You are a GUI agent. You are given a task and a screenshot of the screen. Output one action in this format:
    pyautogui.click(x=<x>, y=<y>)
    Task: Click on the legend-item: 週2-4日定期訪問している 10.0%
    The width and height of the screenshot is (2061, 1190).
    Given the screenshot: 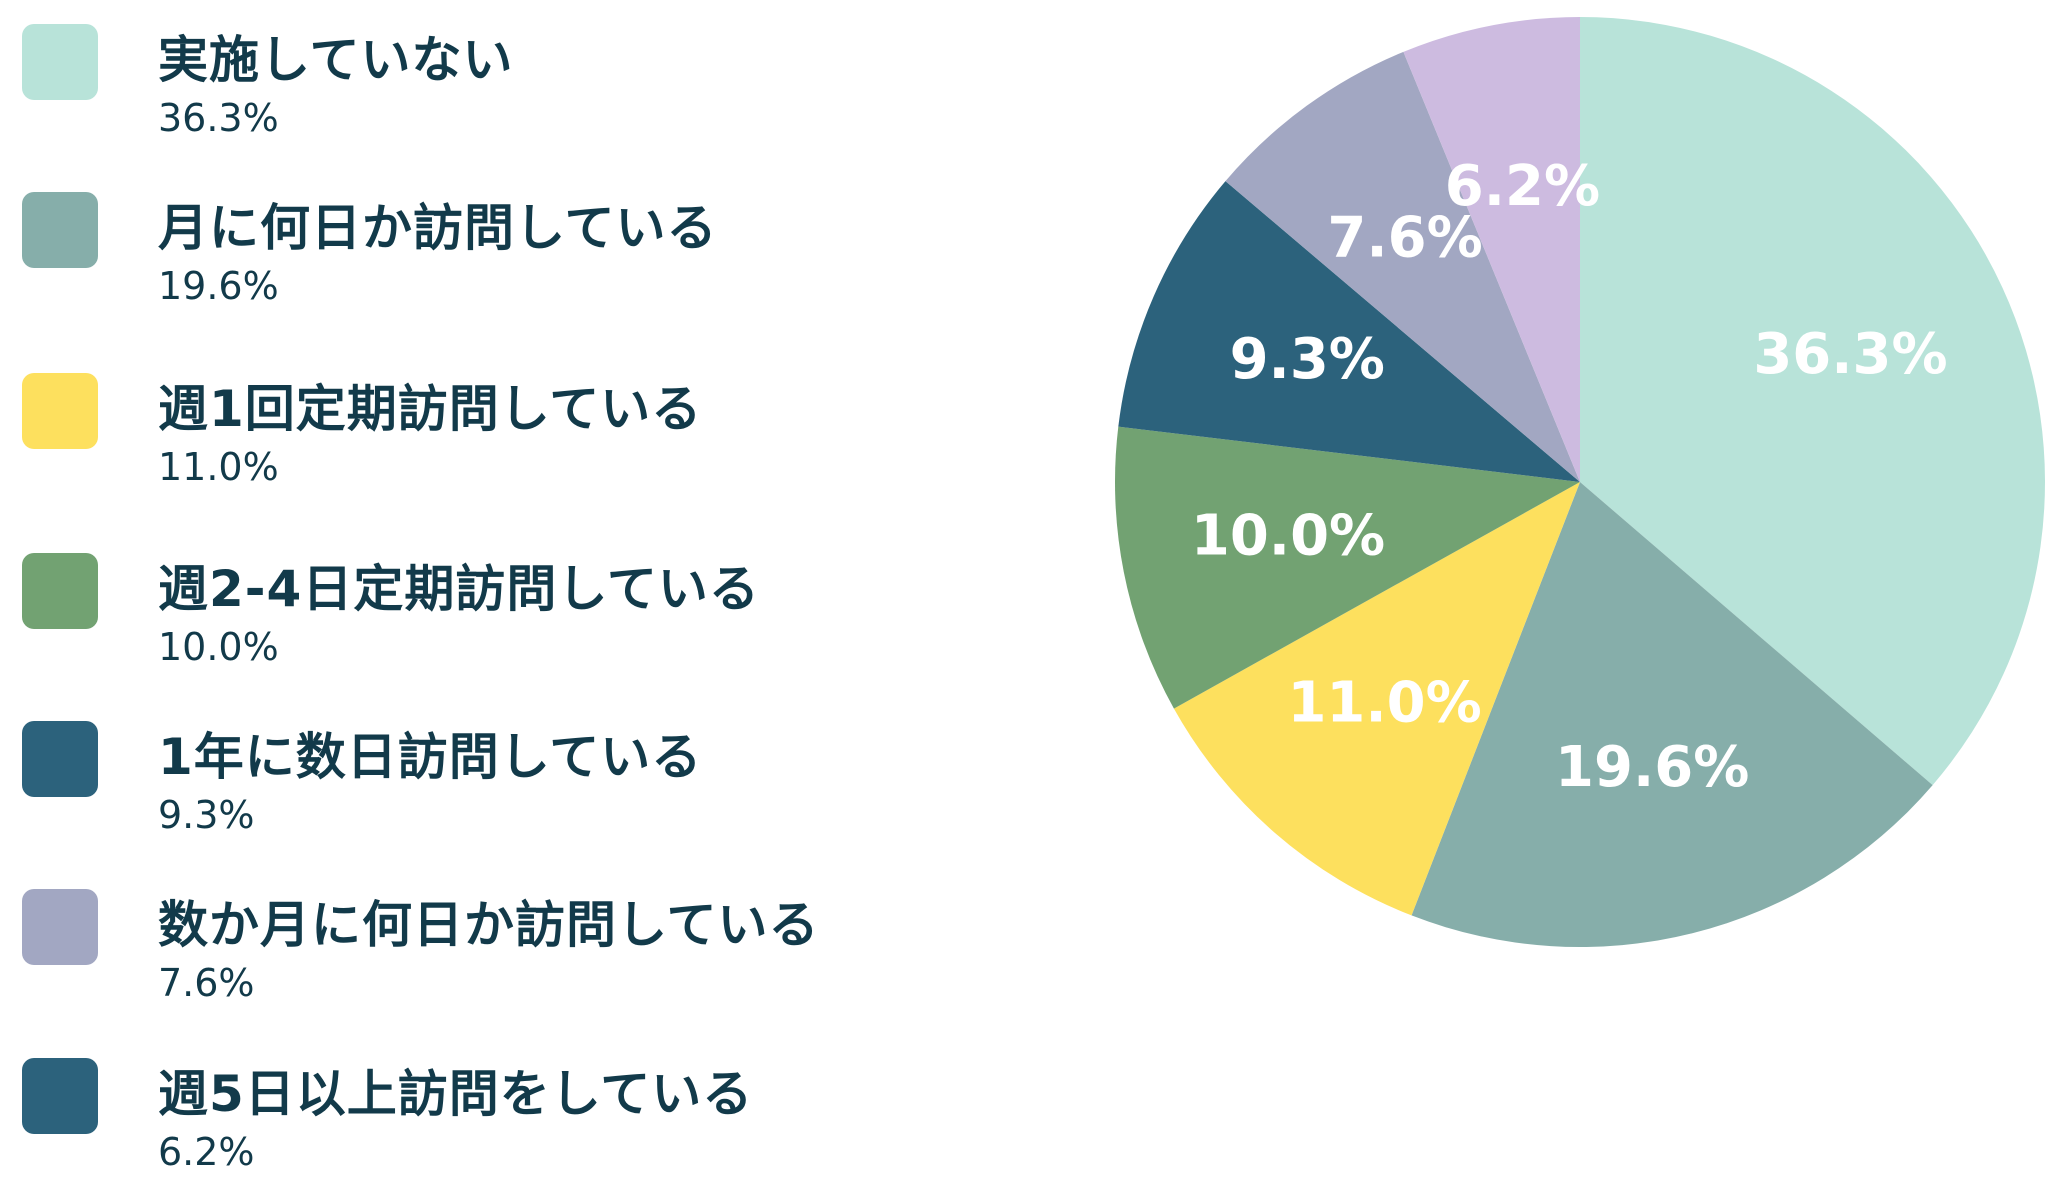 What is the action you would take?
    pyautogui.click(x=500, y=610)
    